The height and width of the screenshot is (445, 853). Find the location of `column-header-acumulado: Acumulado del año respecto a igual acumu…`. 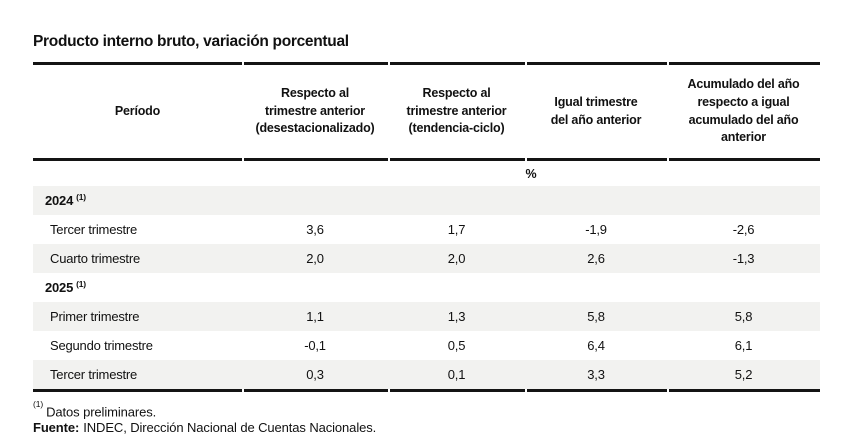

column-header-acumulado: Acumulado del año respecto a igual acumu… is located at coordinates (743, 111).